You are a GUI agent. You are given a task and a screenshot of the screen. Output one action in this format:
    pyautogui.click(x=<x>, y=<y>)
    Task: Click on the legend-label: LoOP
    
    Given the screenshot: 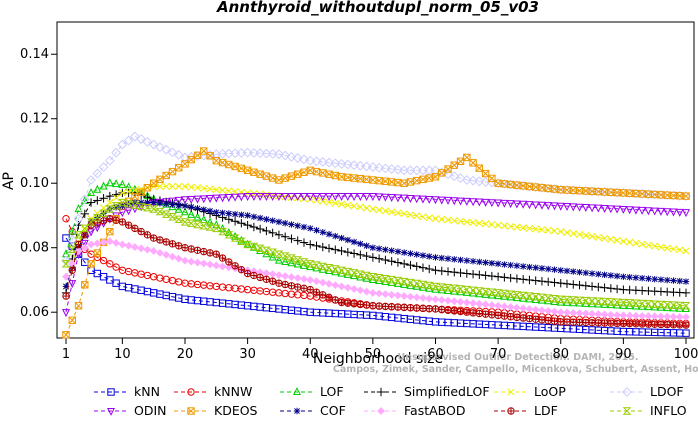 What is the action you would take?
    pyautogui.click(x=550, y=391)
    